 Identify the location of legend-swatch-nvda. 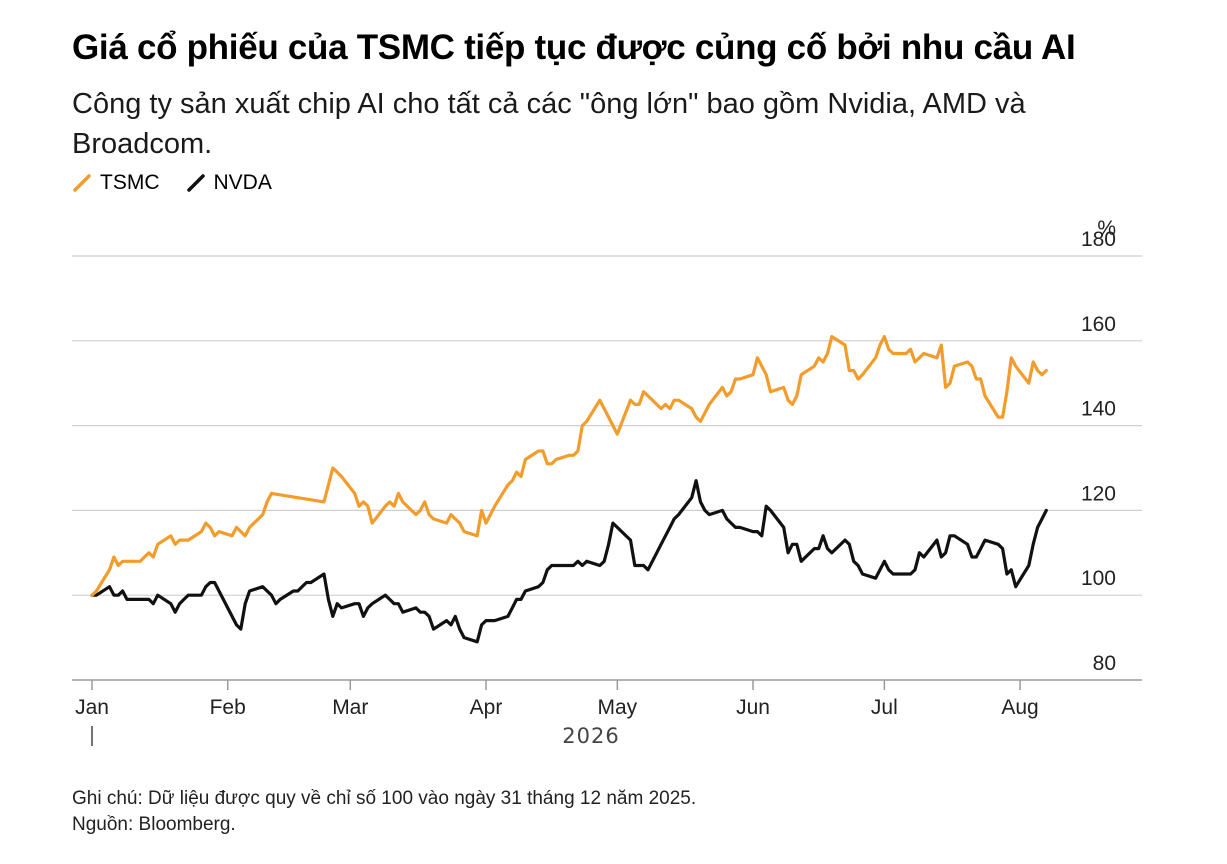
(195, 183).